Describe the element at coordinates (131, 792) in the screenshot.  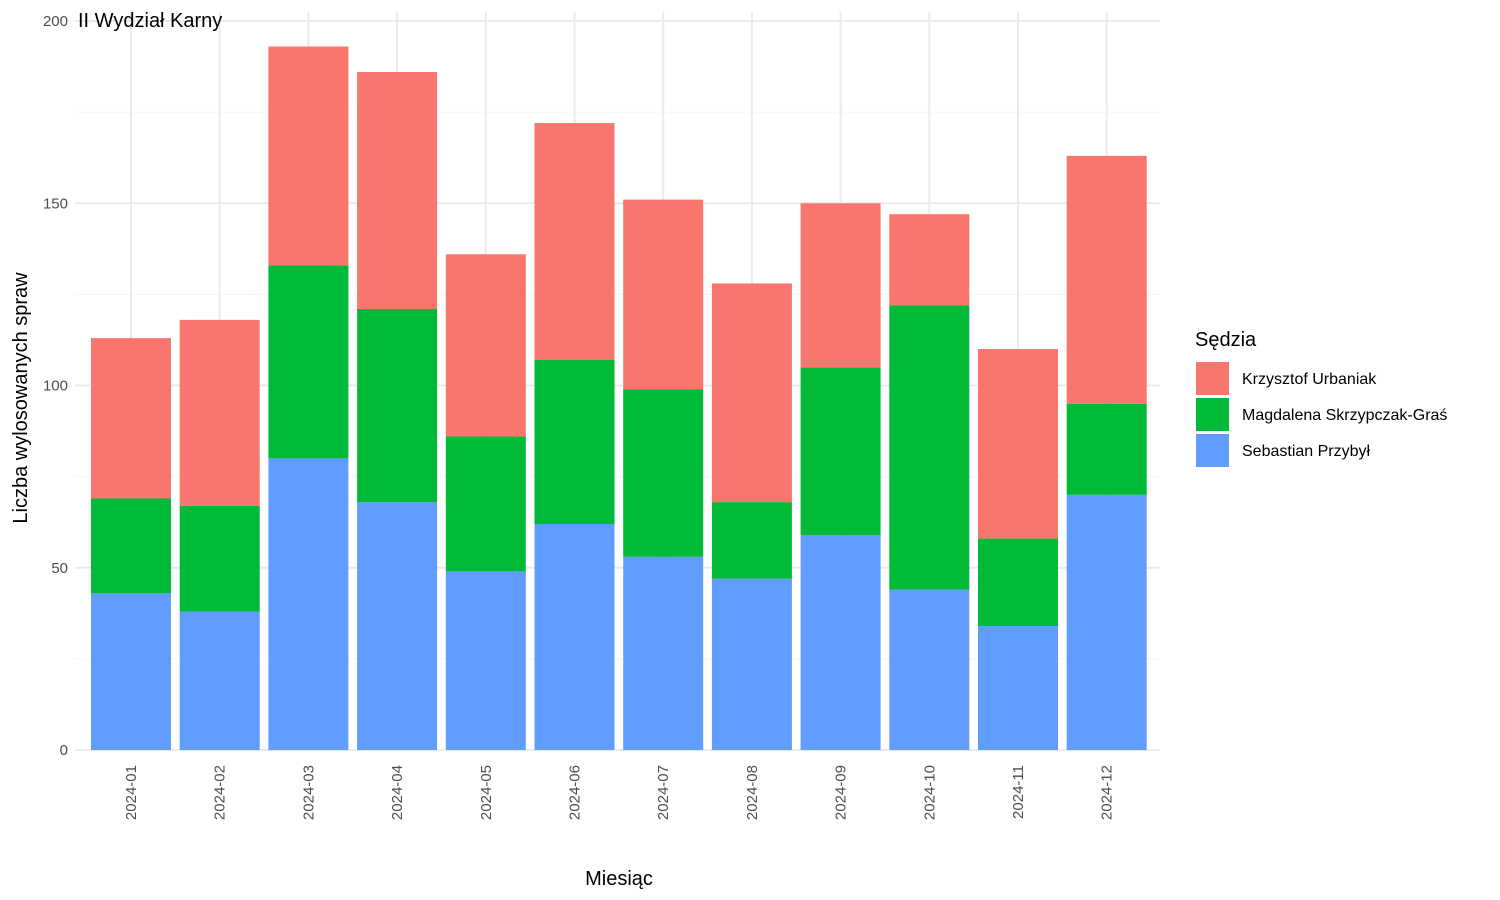
I see `x-tick-label: 2024-01` at that location.